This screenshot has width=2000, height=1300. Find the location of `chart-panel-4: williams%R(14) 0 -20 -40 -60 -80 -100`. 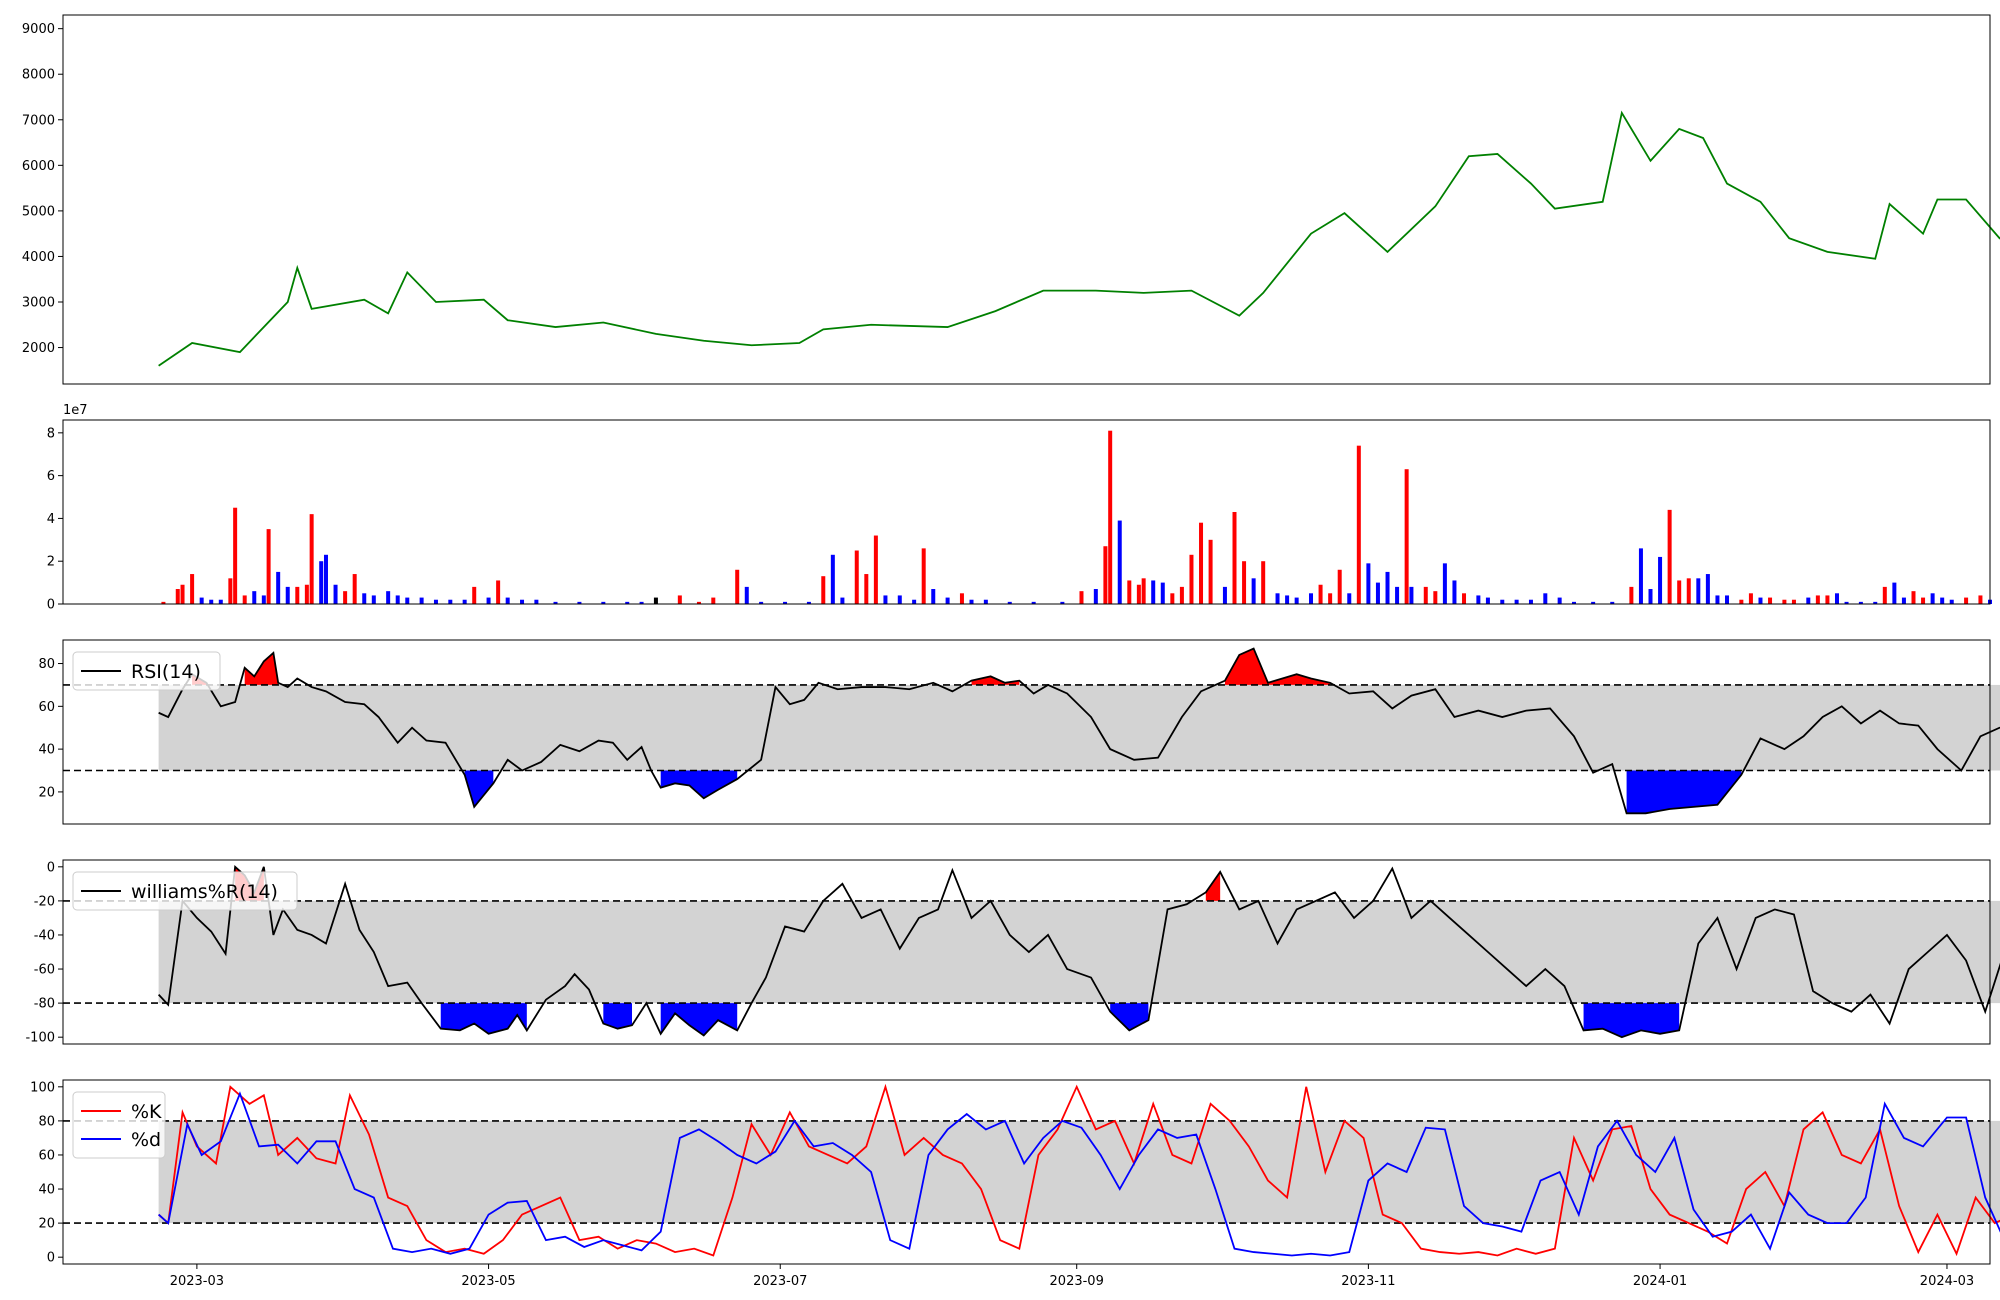

chart-panel-4: williams%R(14) 0 -20 -40 -60 -80 -100 is located at coordinates (1012, 952).